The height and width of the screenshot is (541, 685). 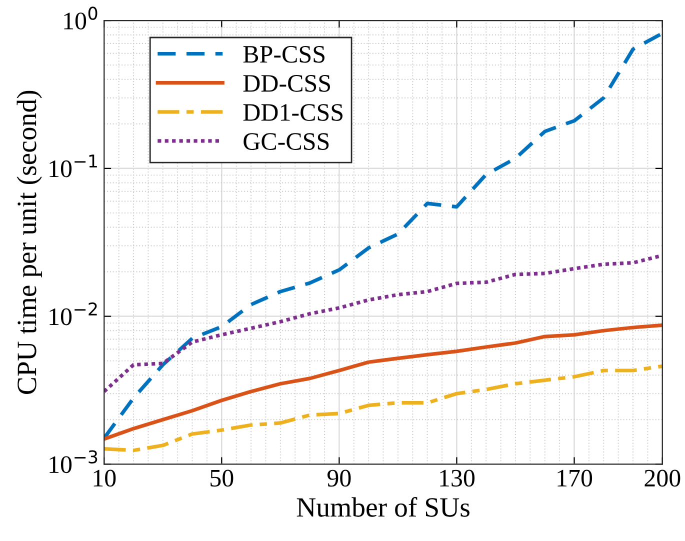 What do you see at coordinates (286, 83) in the screenshot?
I see `legend-label: DD-CSS` at bounding box center [286, 83].